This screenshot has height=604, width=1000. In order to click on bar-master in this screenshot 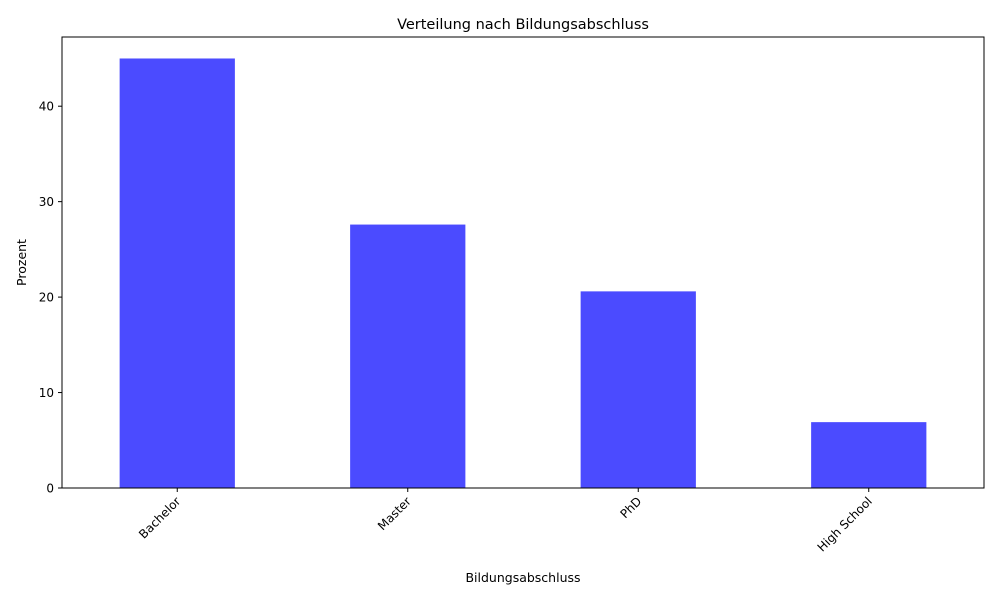, I will do `click(408, 356)`.